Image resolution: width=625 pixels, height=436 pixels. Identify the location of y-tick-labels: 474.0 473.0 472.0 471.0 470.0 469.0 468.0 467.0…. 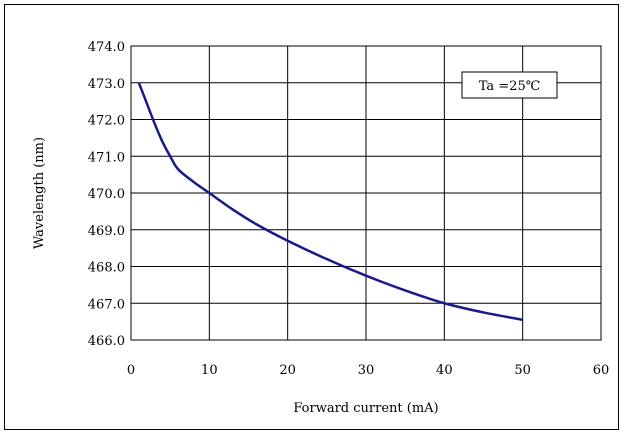
(106, 194).